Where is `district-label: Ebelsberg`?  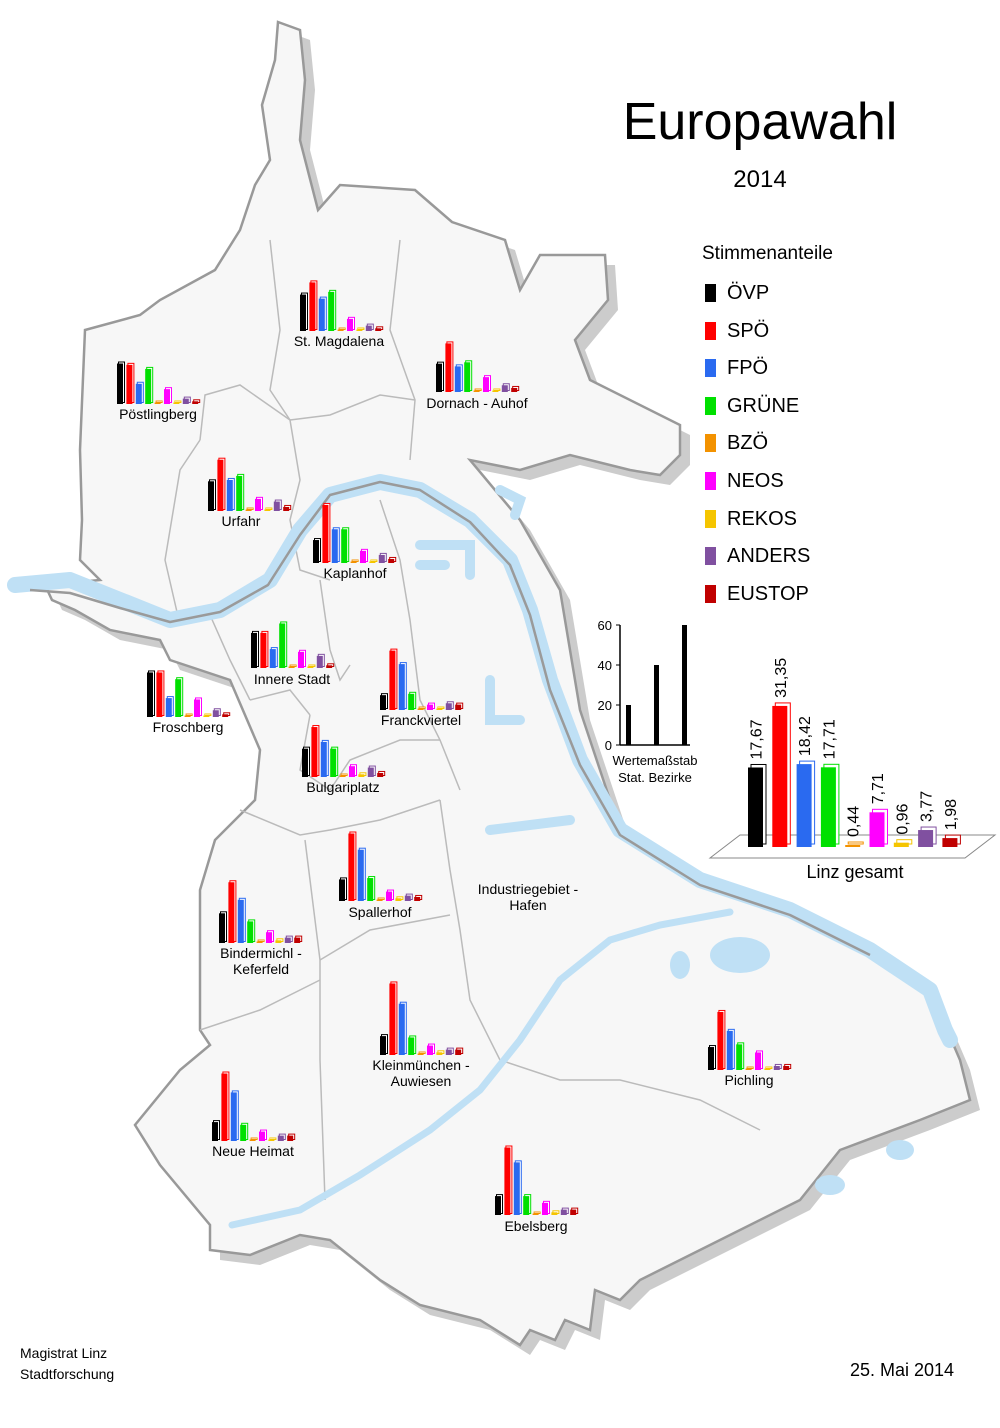
district-label: Ebelsberg is located at coordinates (535, 1226).